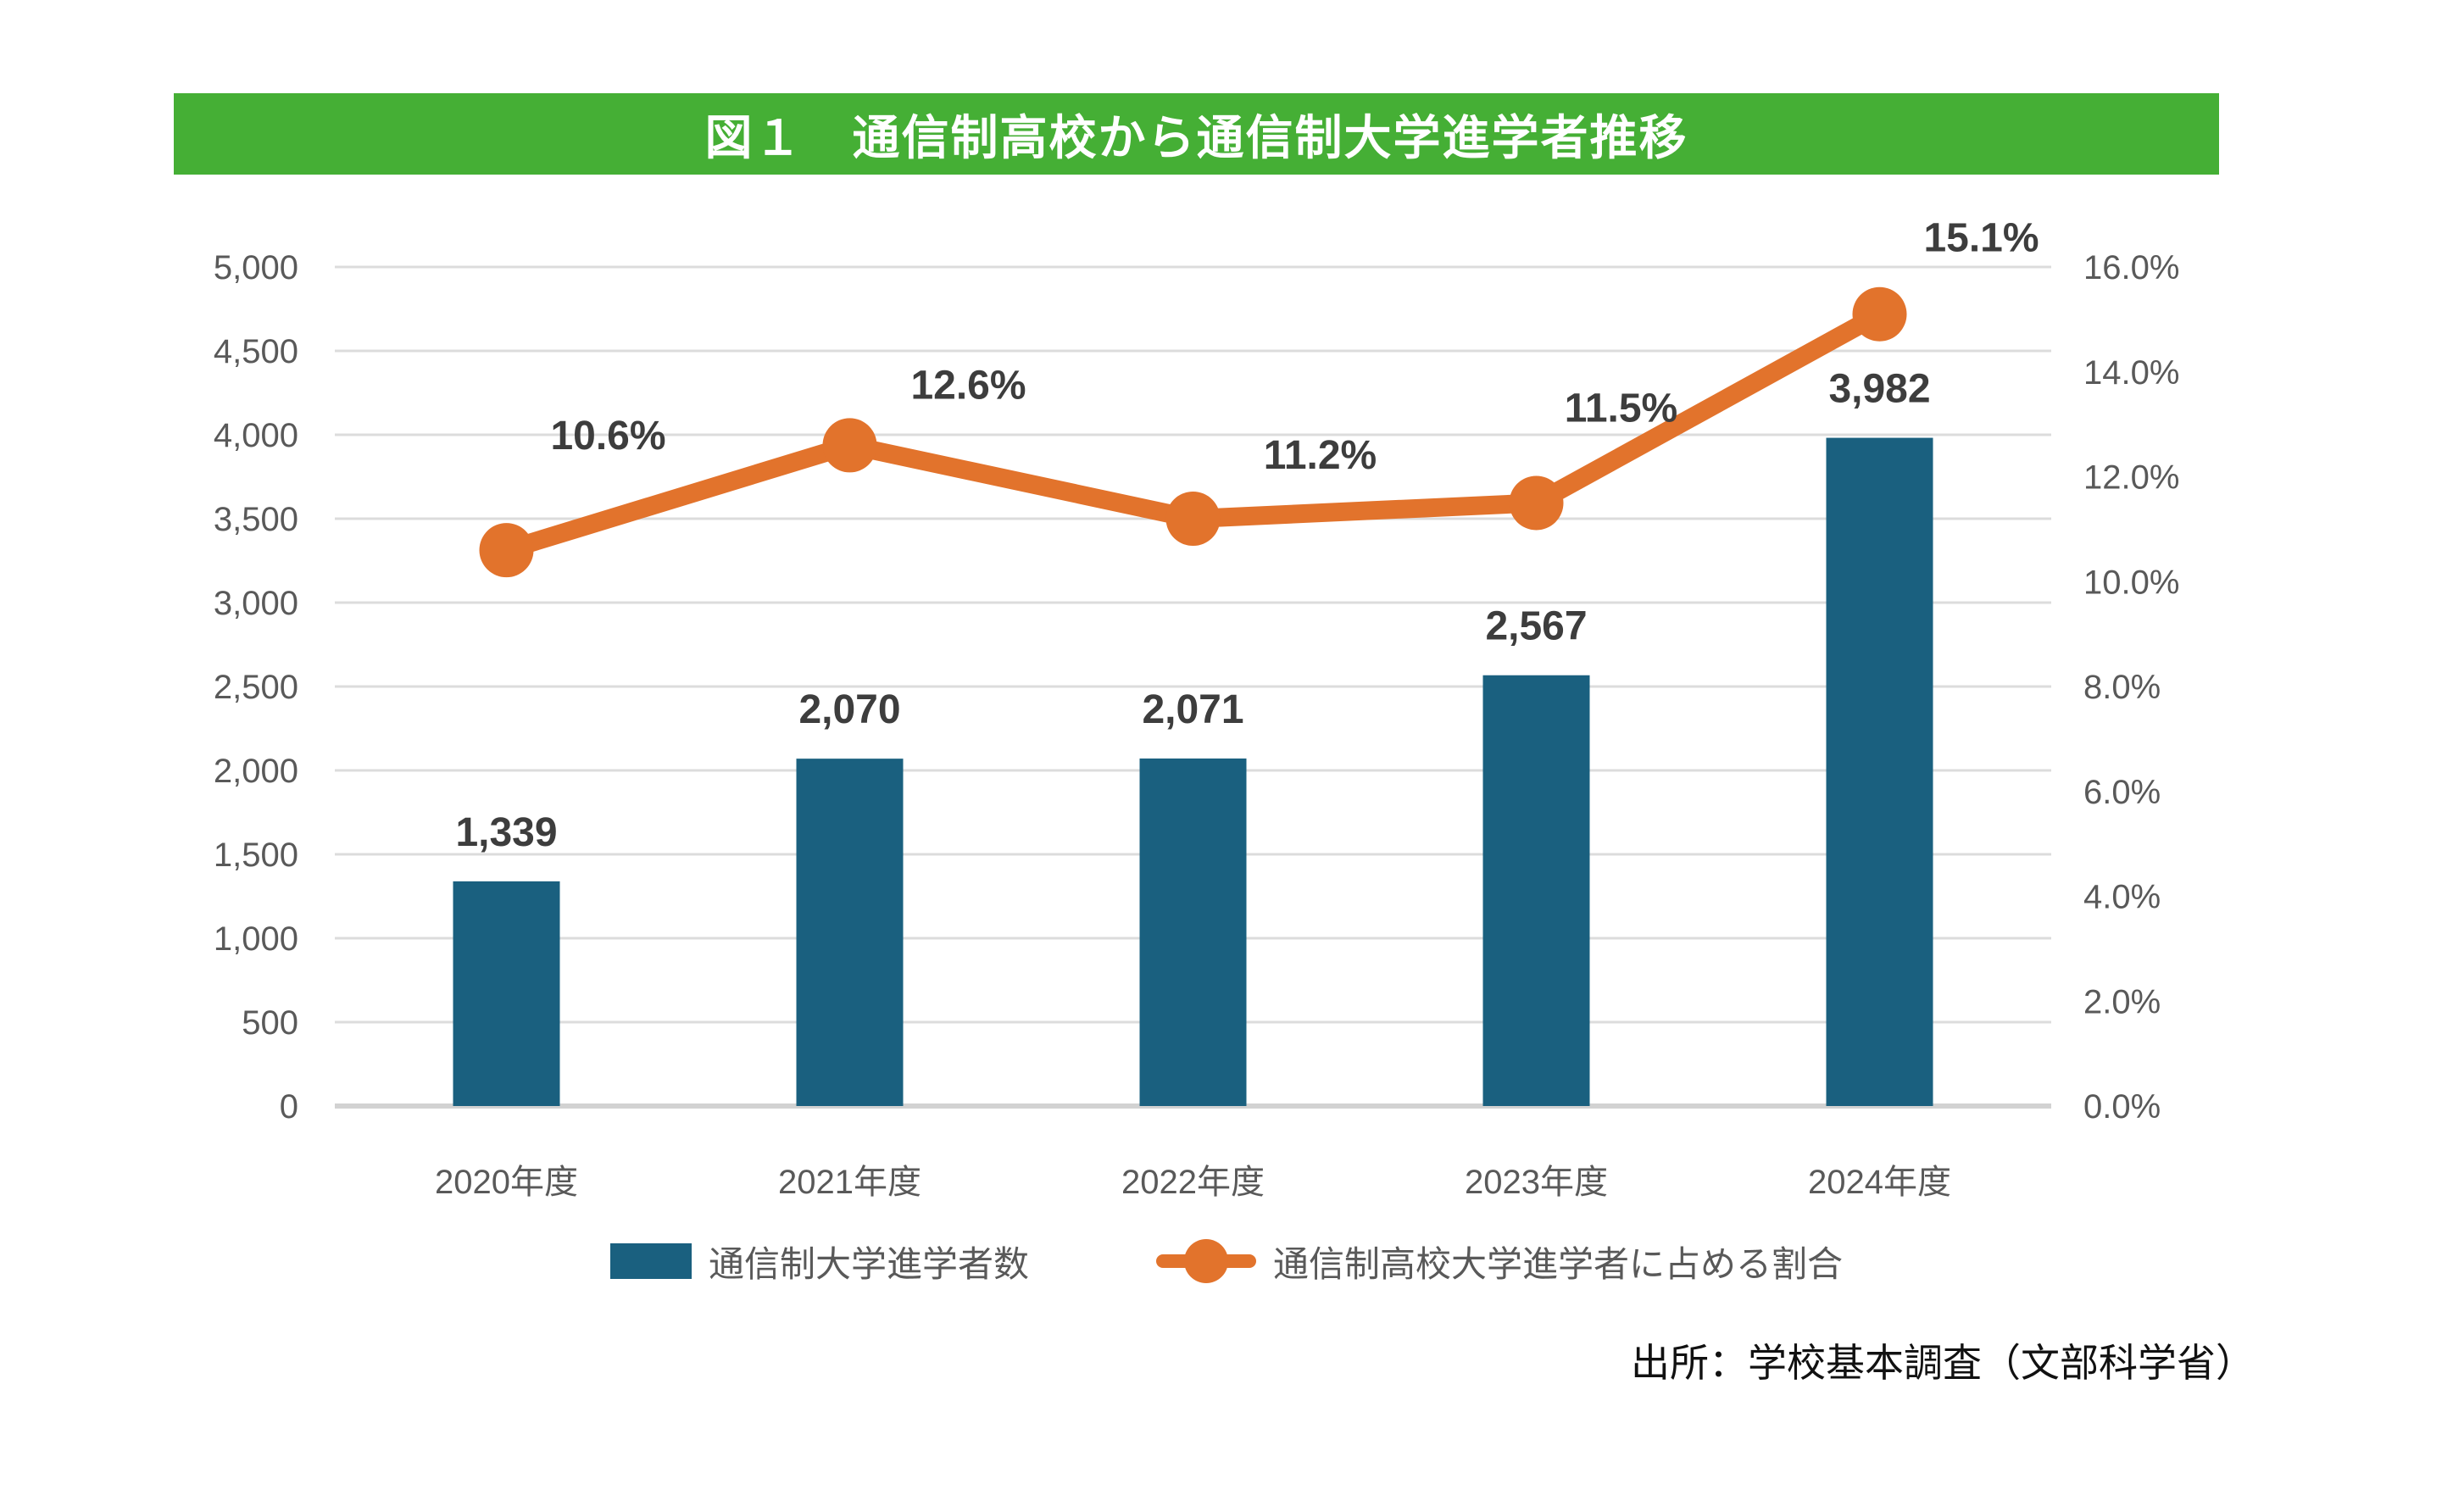  What do you see at coordinates (256, 772) in the screenshot?
I see `left-axis-tick-label: 2,000` at bounding box center [256, 772].